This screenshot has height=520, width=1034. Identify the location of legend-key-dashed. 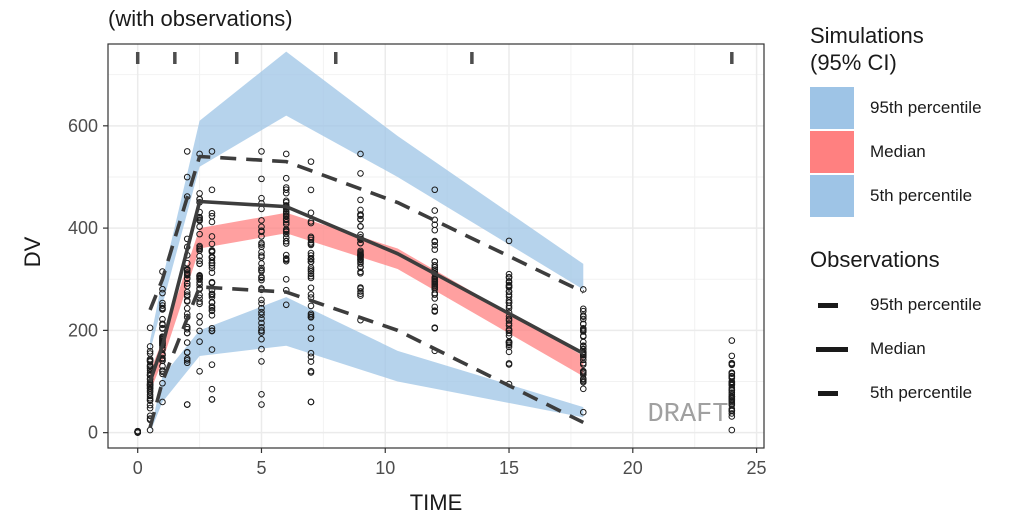
(832, 393).